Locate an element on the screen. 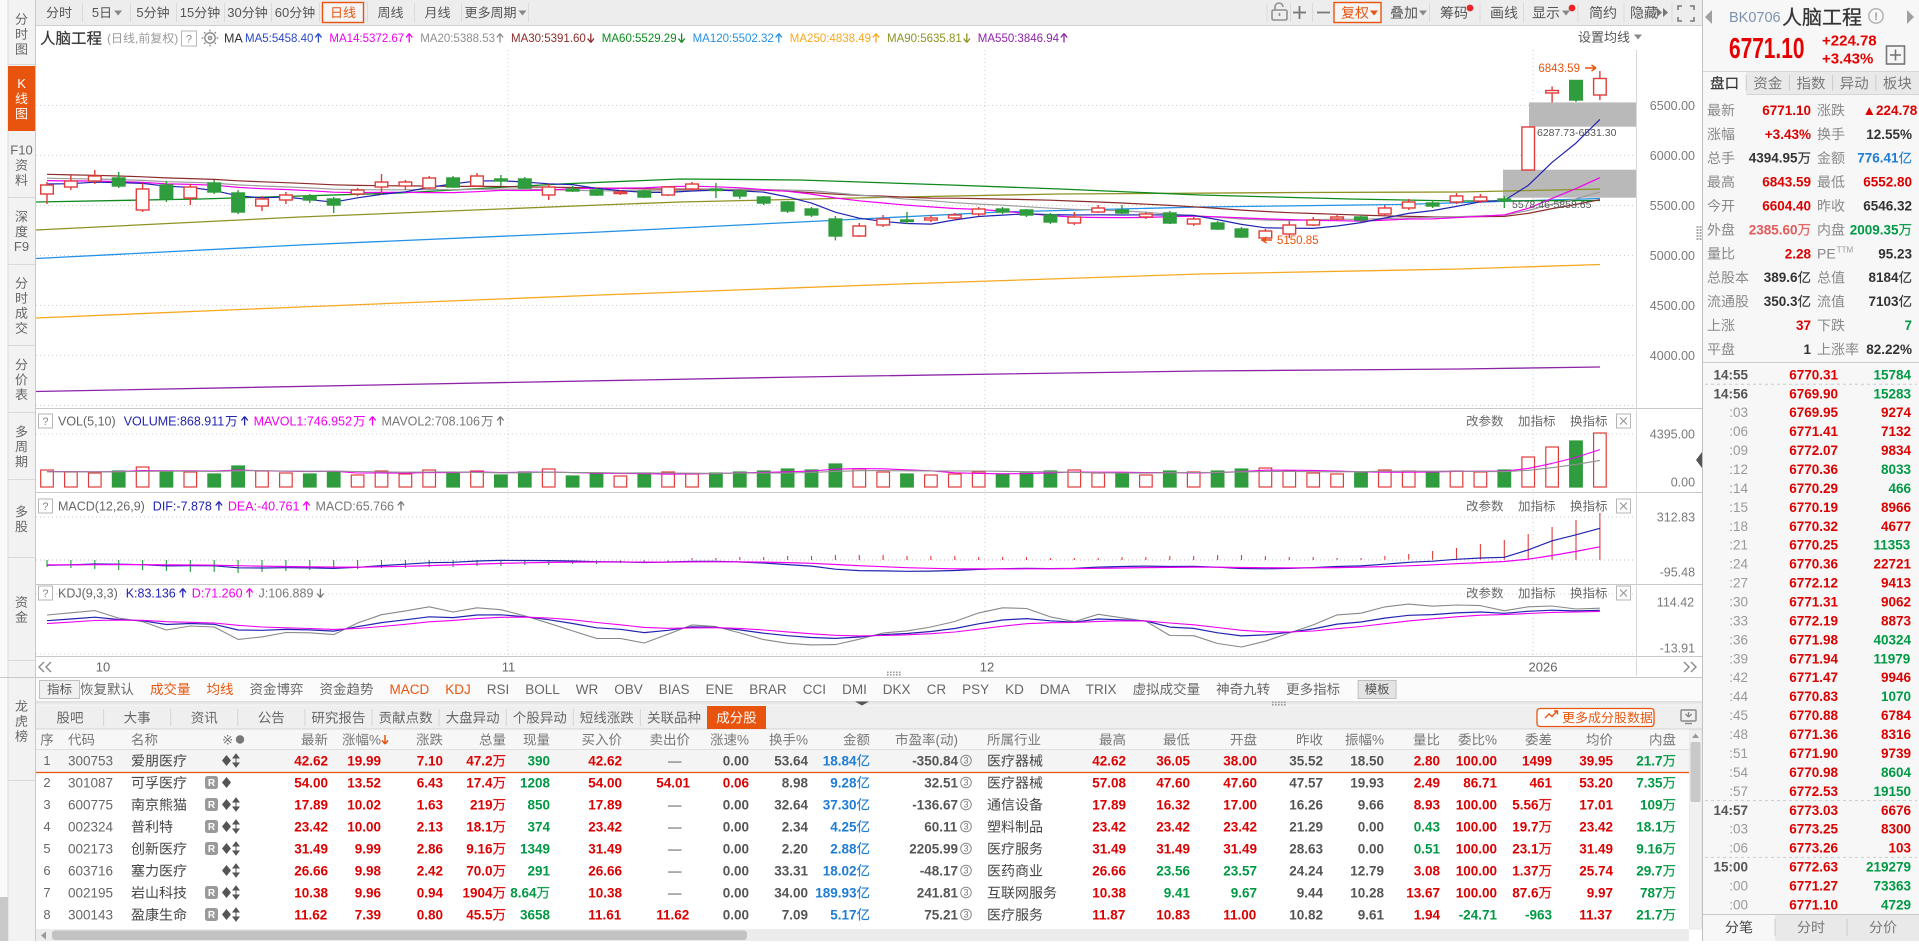 This screenshot has width=1919, height=946. svg-text: 26.66 is located at coordinates (1109, 870).